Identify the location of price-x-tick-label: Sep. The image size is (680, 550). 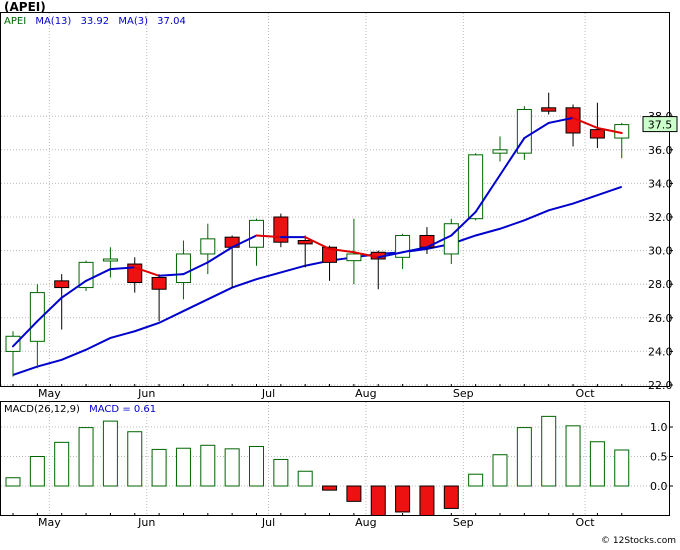
(463, 393).